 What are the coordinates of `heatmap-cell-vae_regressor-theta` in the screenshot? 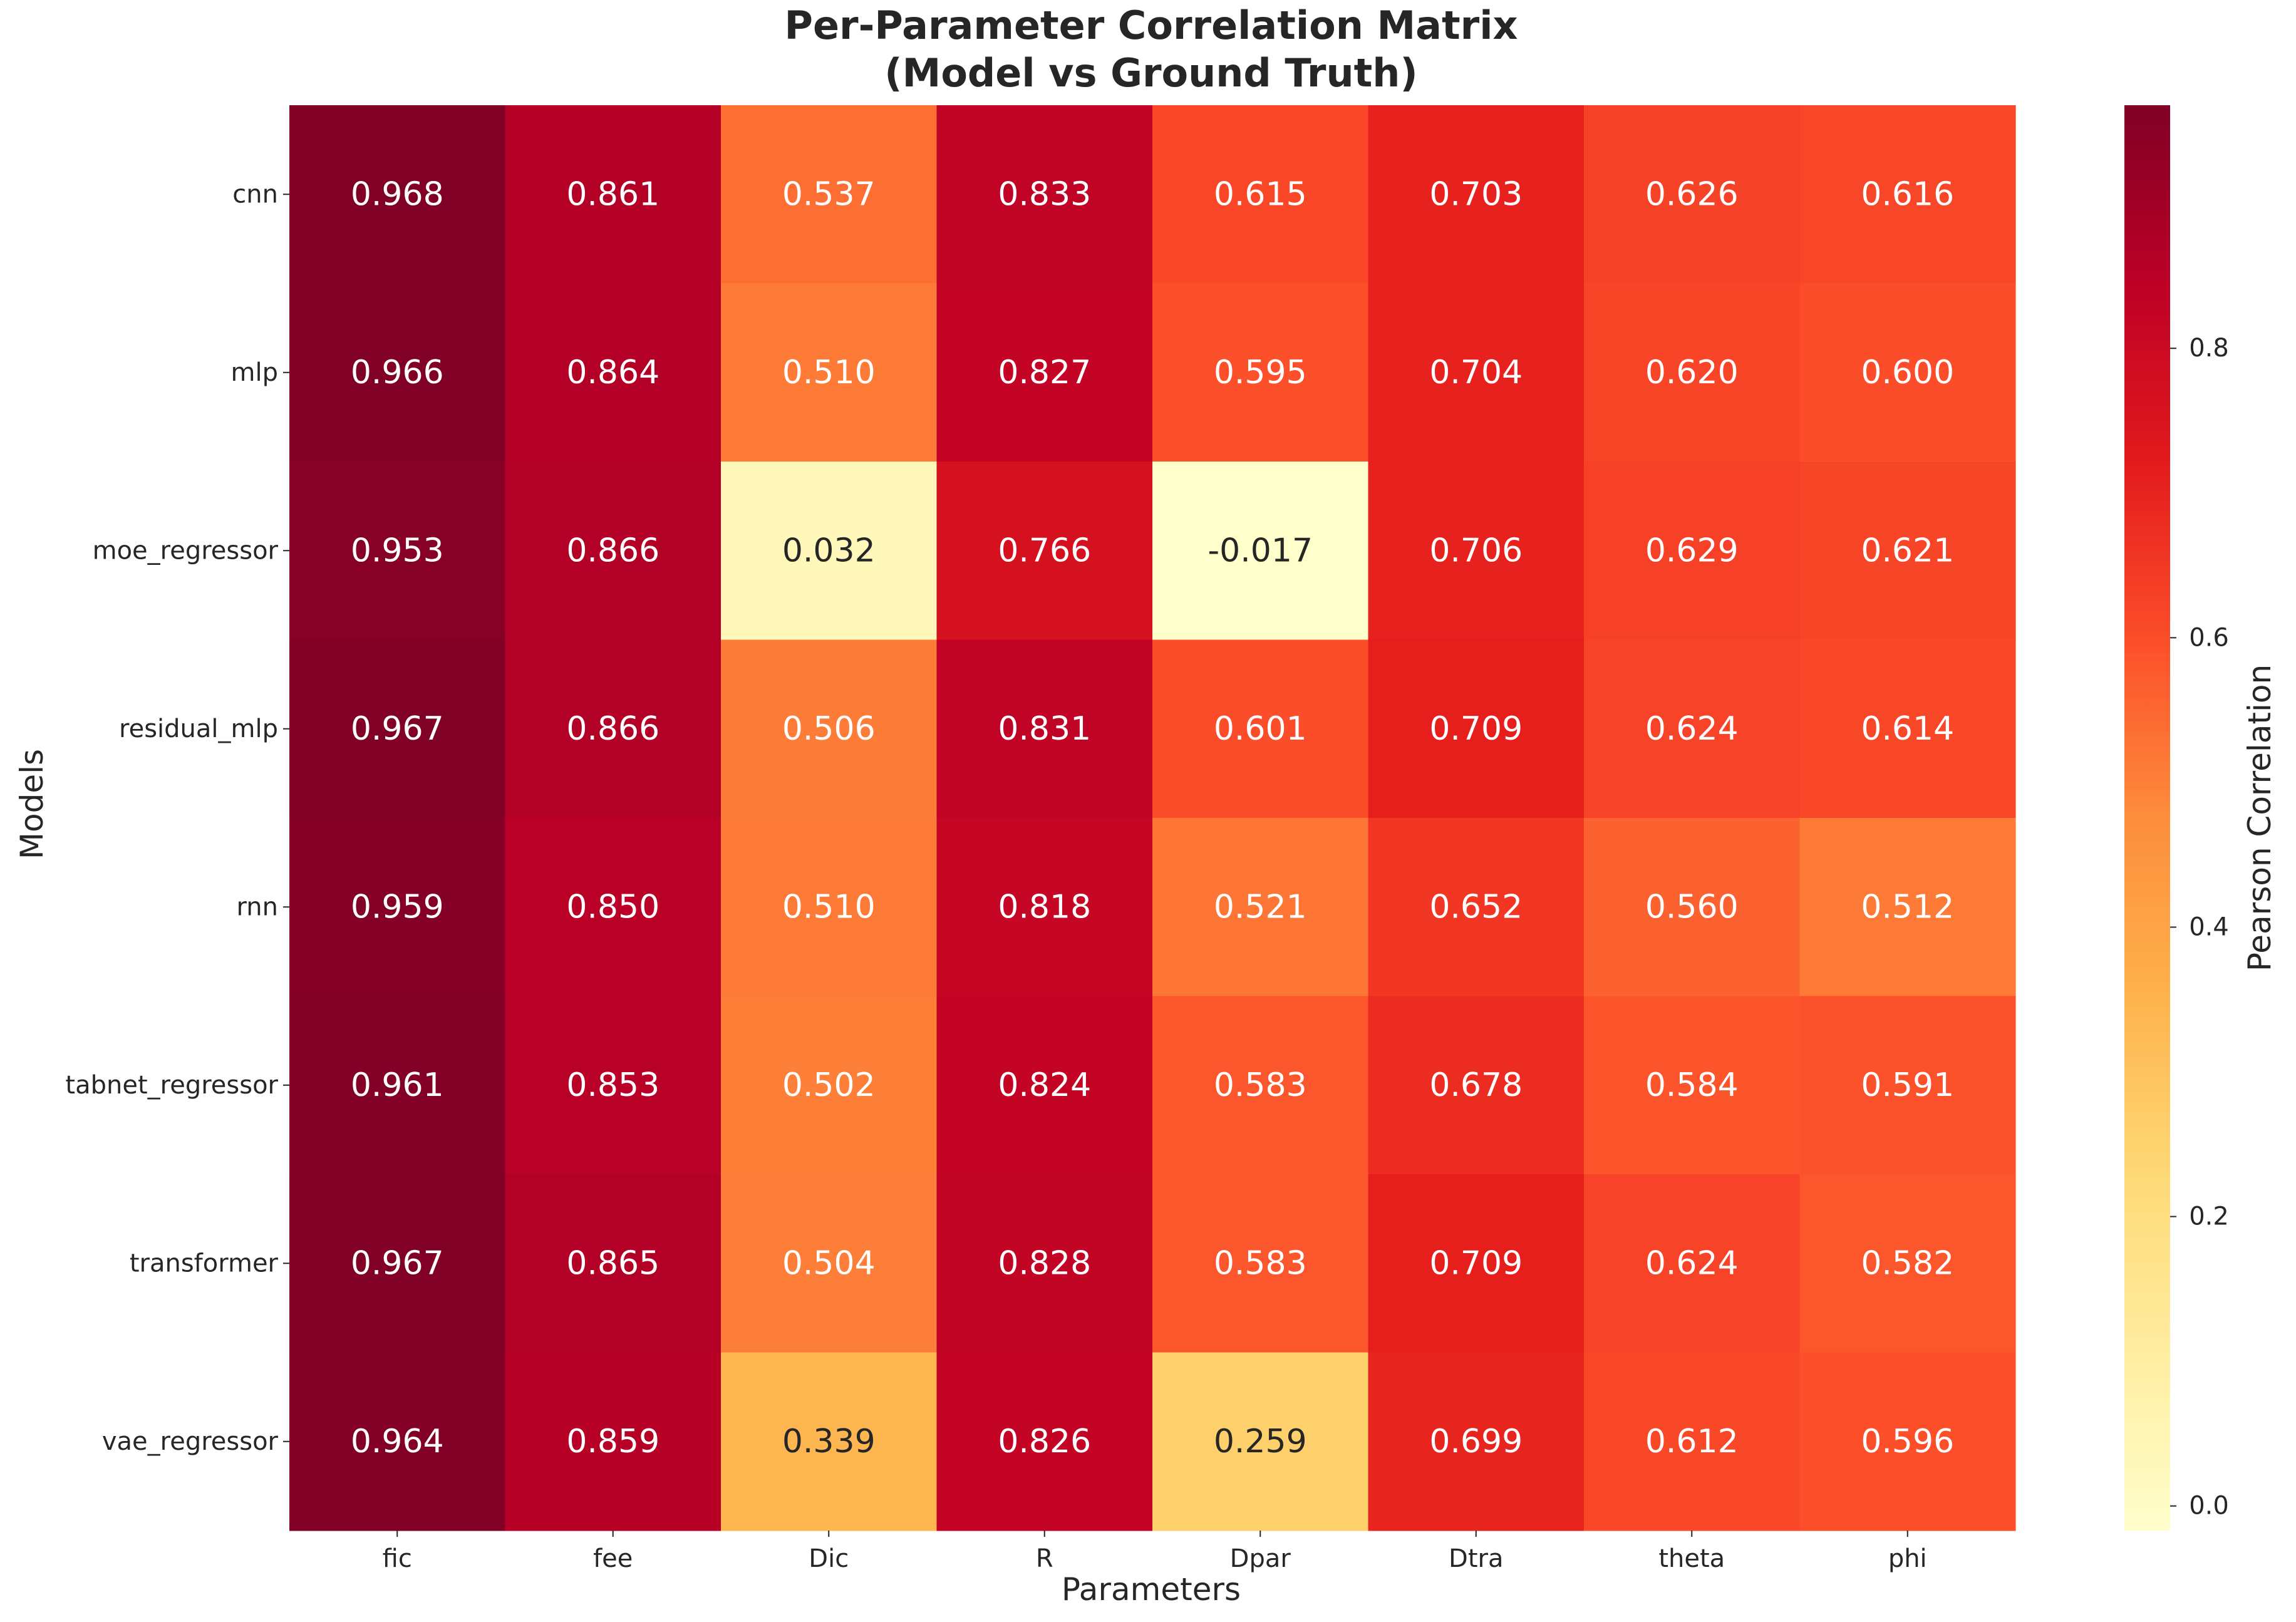 It's located at (1692, 1441).